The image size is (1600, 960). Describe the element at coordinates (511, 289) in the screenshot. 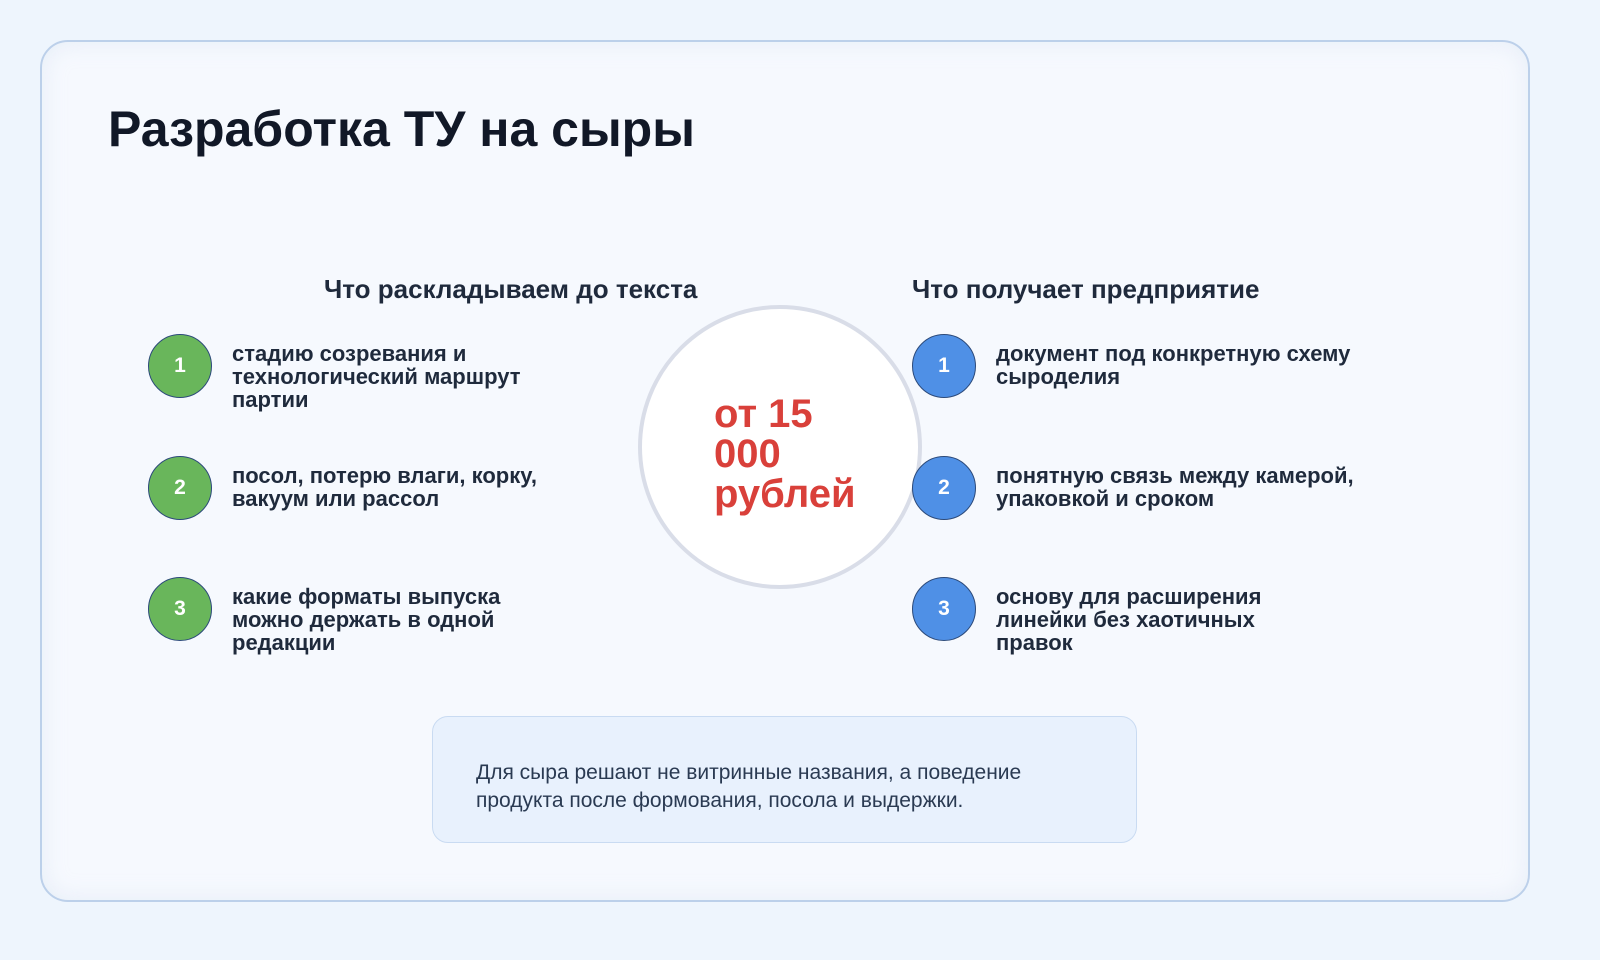

I see `left-column-heading: Что раскладываем до текста` at that location.